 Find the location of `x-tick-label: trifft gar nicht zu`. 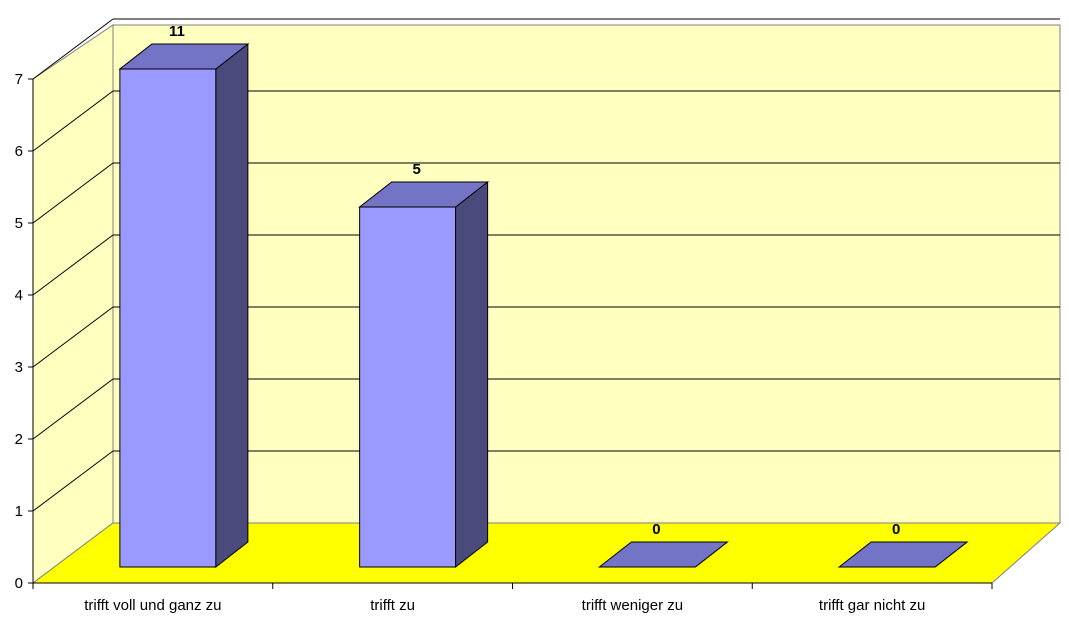

x-tick-label: trifft gar nicht zu is located at coordinates (872, 605).